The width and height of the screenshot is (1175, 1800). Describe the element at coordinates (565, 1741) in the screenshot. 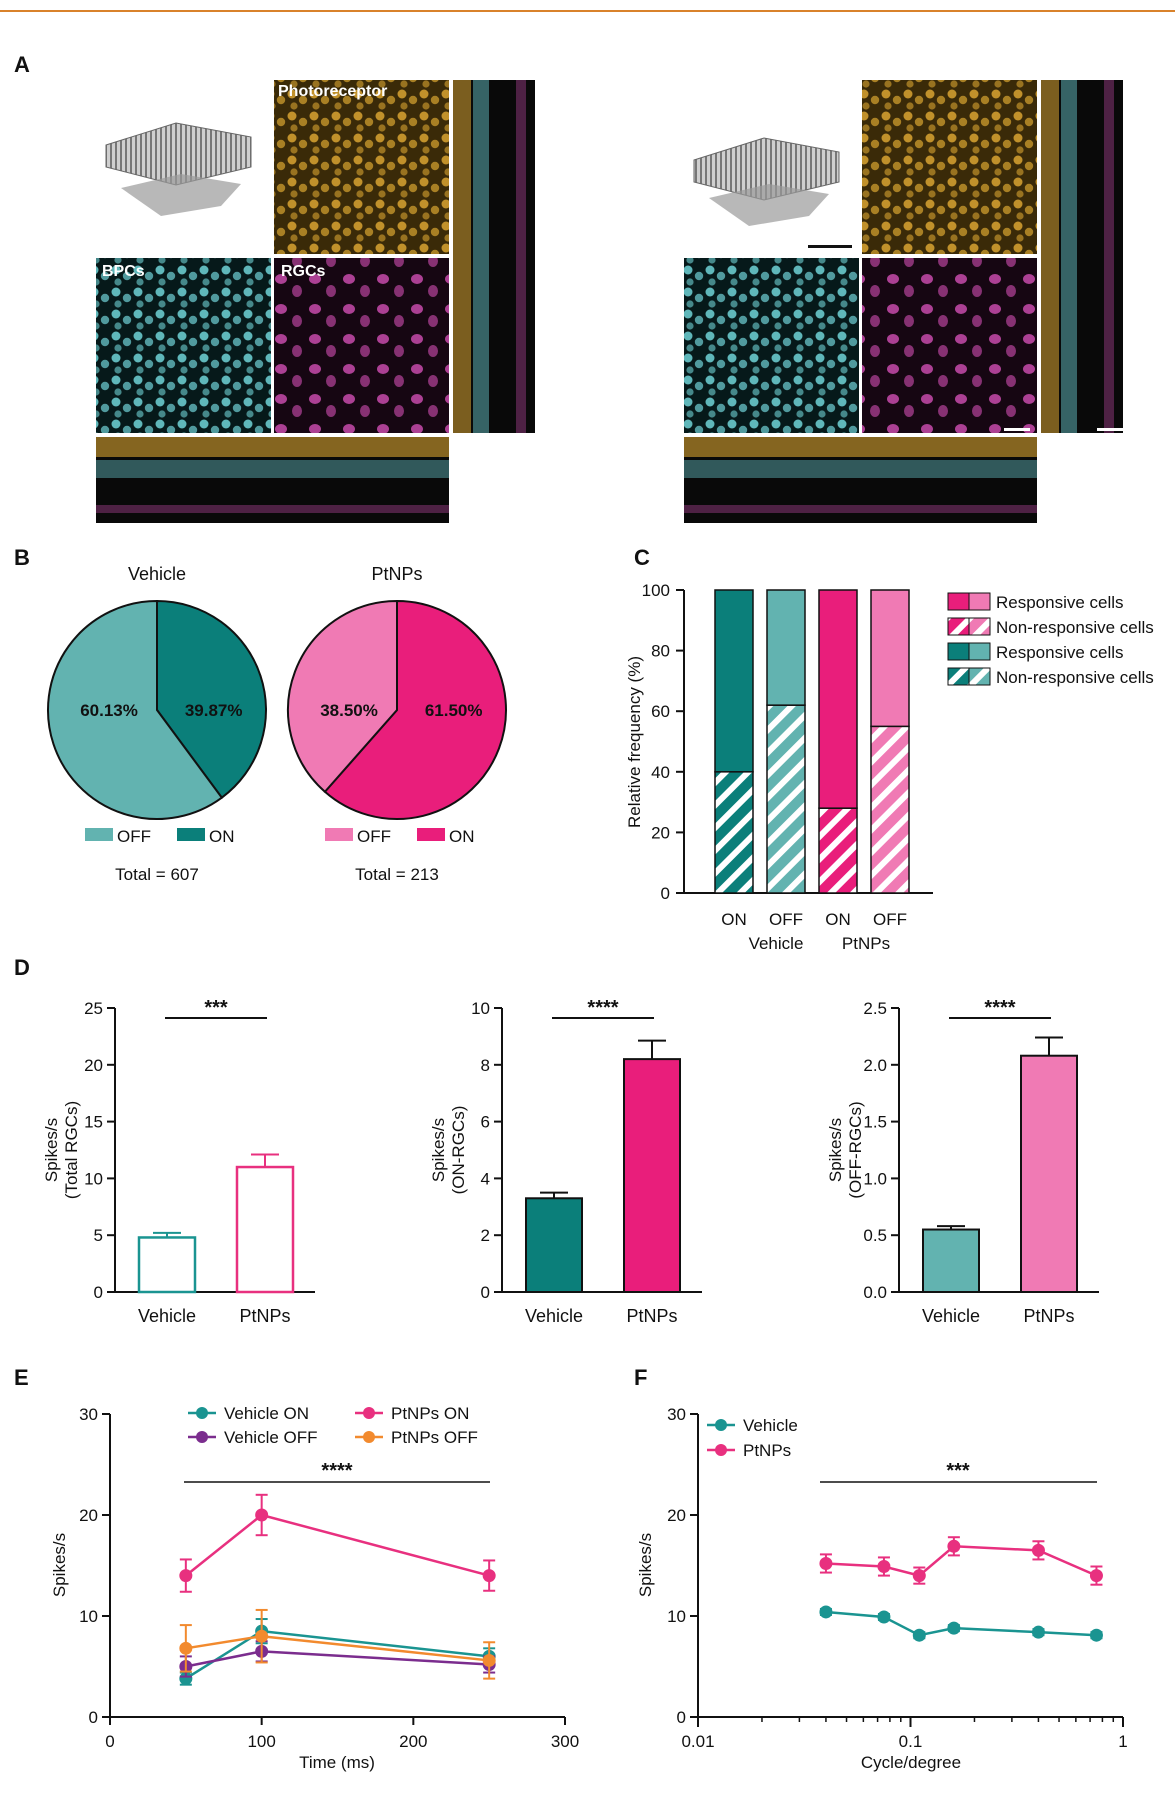

I see `e-xtick-label: 300` at that location.